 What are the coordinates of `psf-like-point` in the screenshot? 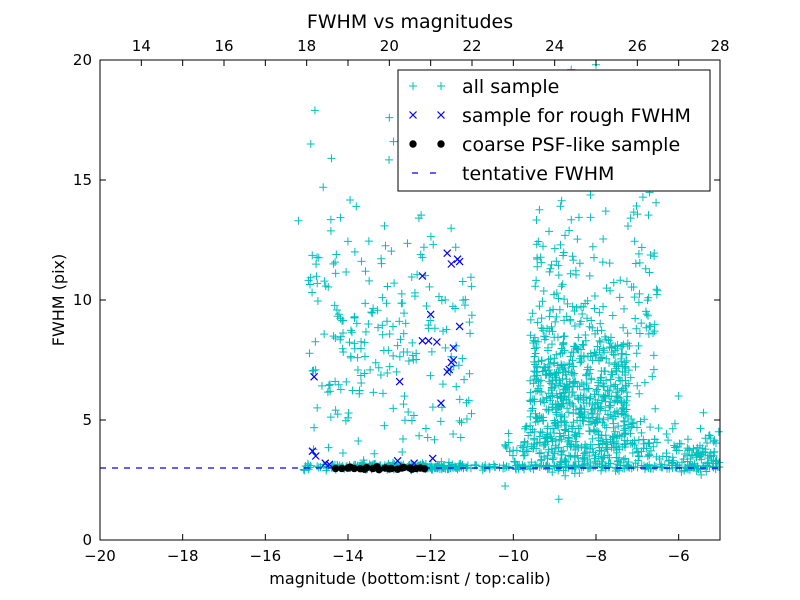 It's located at (350, 467).